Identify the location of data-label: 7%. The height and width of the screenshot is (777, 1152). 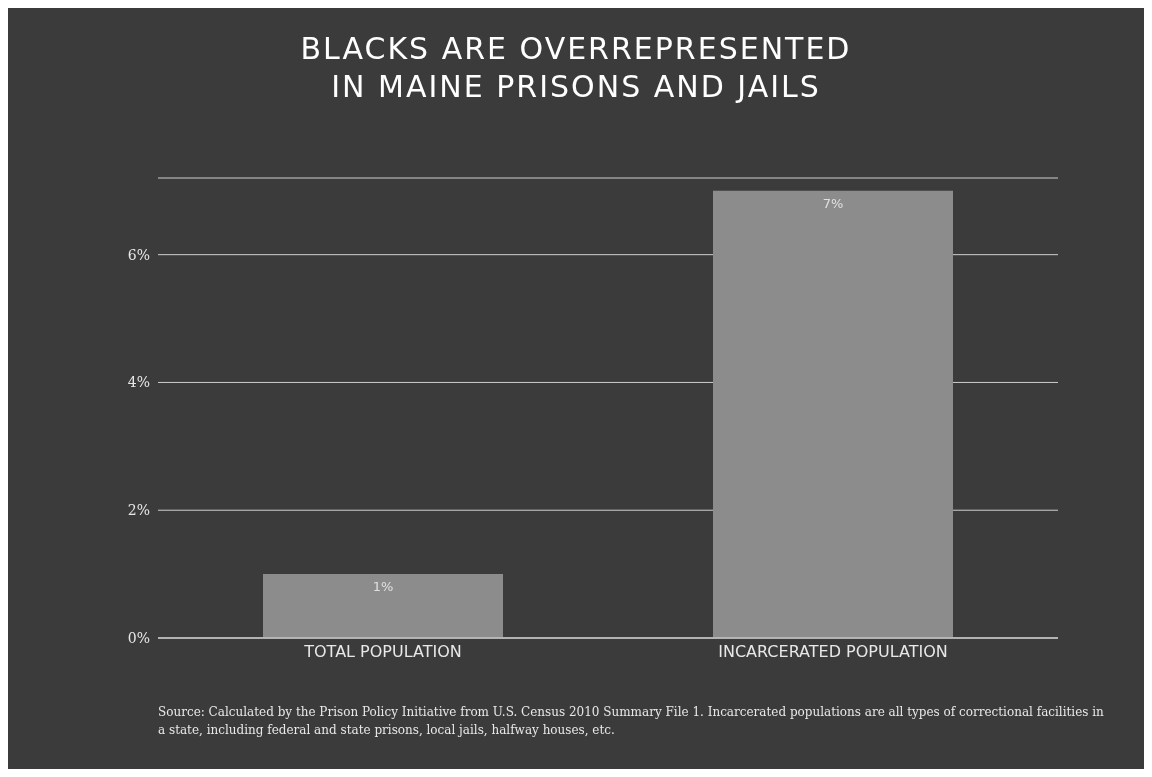
(833, 204).